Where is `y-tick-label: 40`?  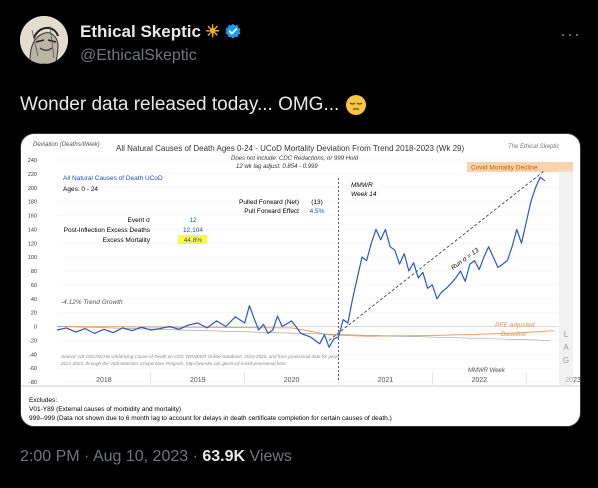 y-tick-label: 40 is located at coordinates (34, 300).